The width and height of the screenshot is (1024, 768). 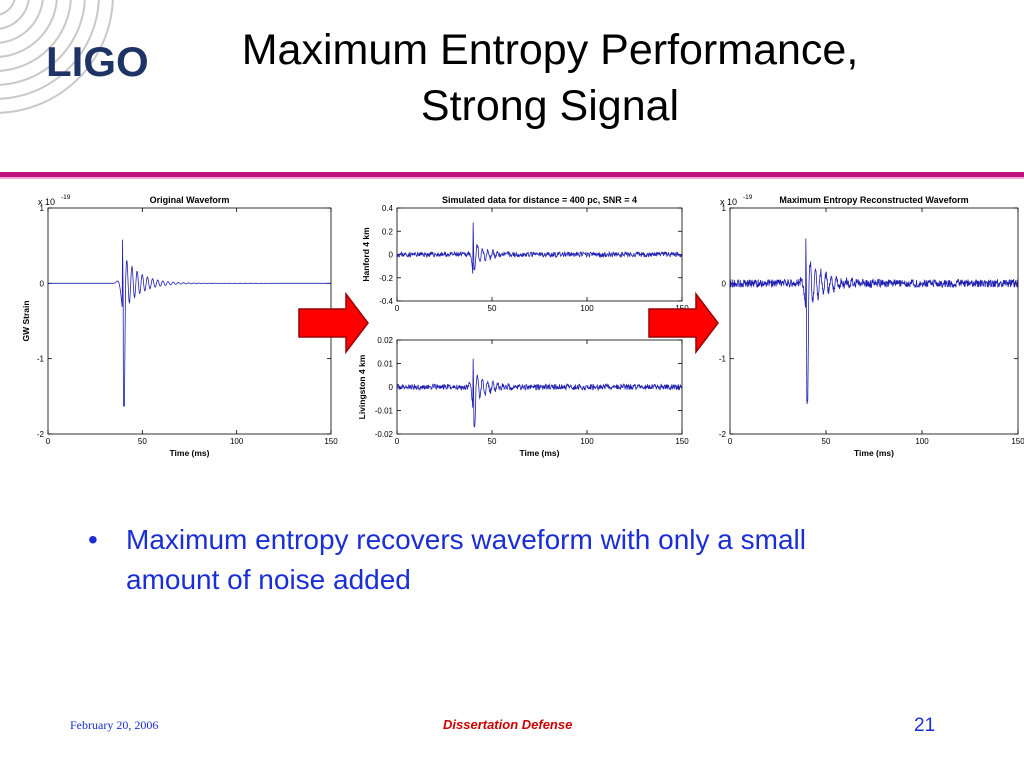 I want to click on title-line-2: Strong Signal, so click(x=550, y=106).